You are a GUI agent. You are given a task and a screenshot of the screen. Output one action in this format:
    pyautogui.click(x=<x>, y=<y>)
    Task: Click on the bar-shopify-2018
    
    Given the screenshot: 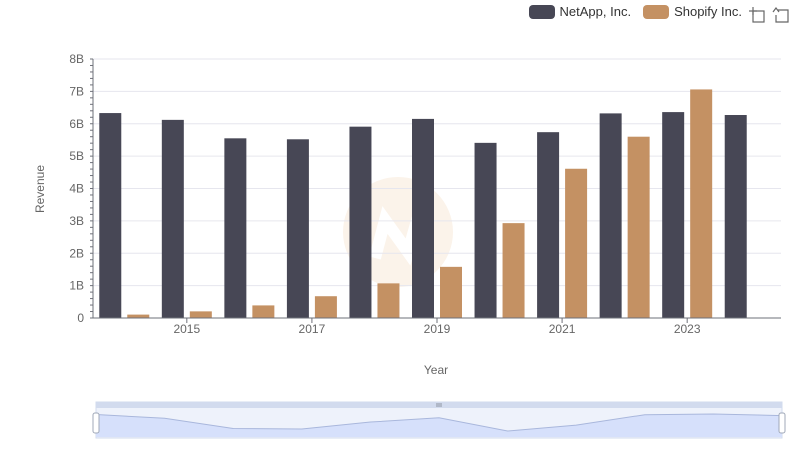 What is the action you would take?
    pyautogui.click(x=388, y=300)
    